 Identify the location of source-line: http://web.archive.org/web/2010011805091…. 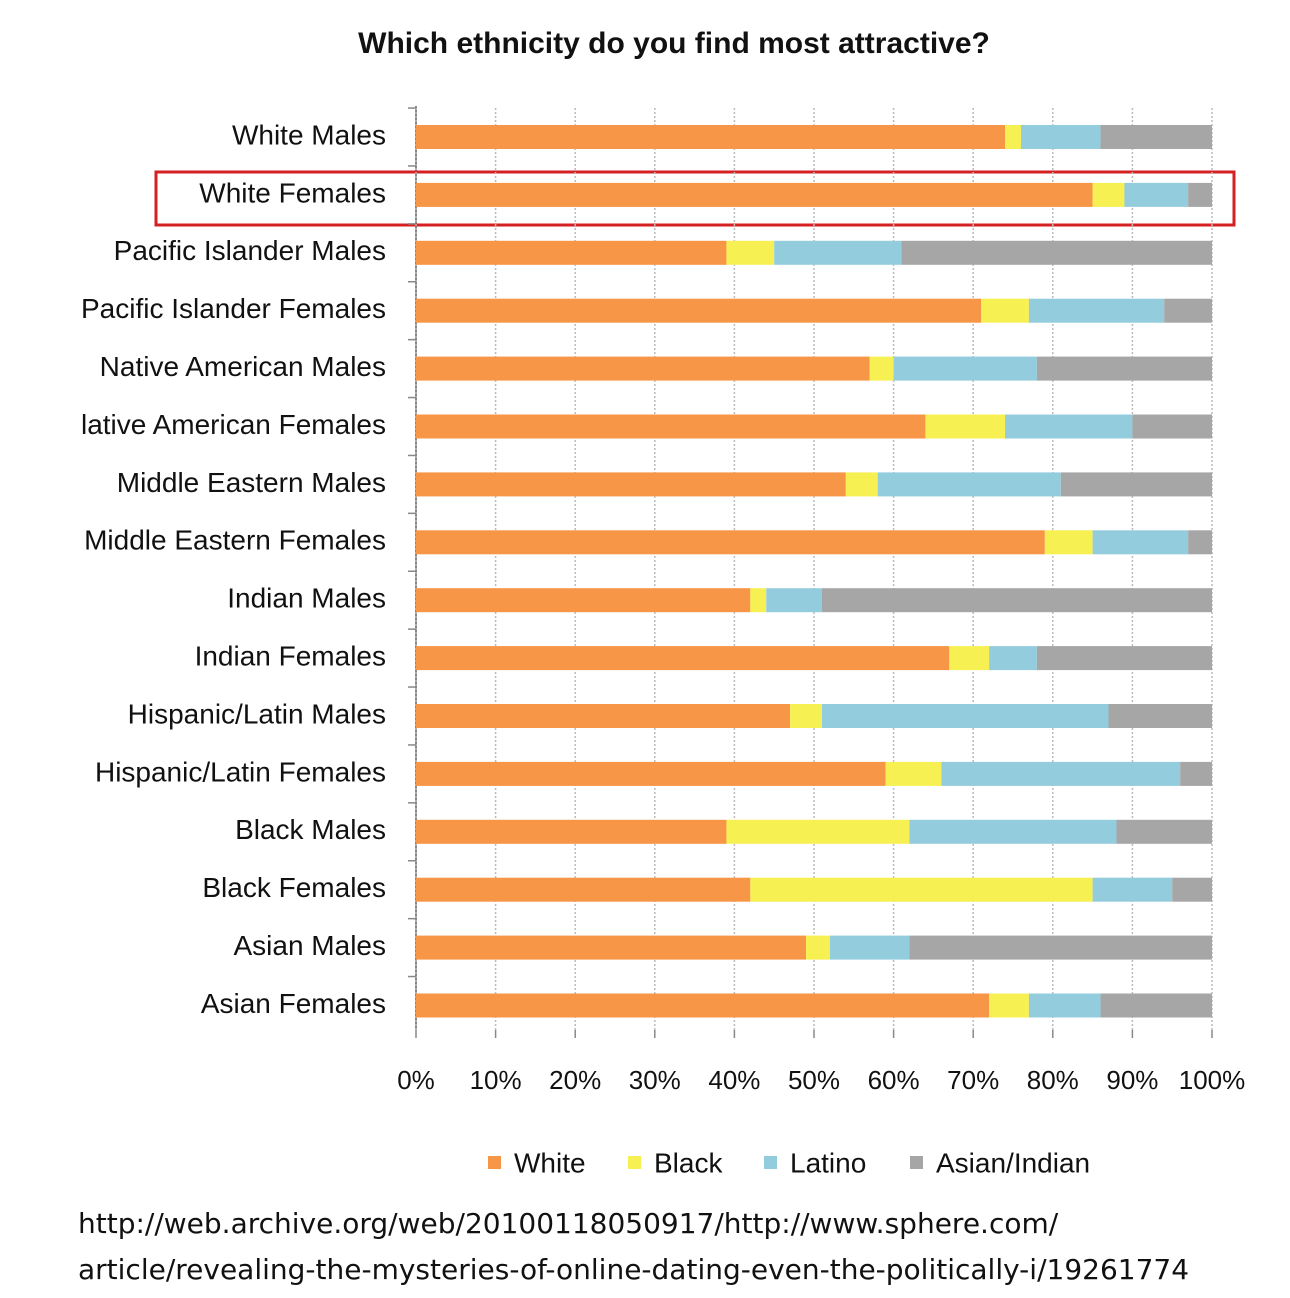
(568, 1223).